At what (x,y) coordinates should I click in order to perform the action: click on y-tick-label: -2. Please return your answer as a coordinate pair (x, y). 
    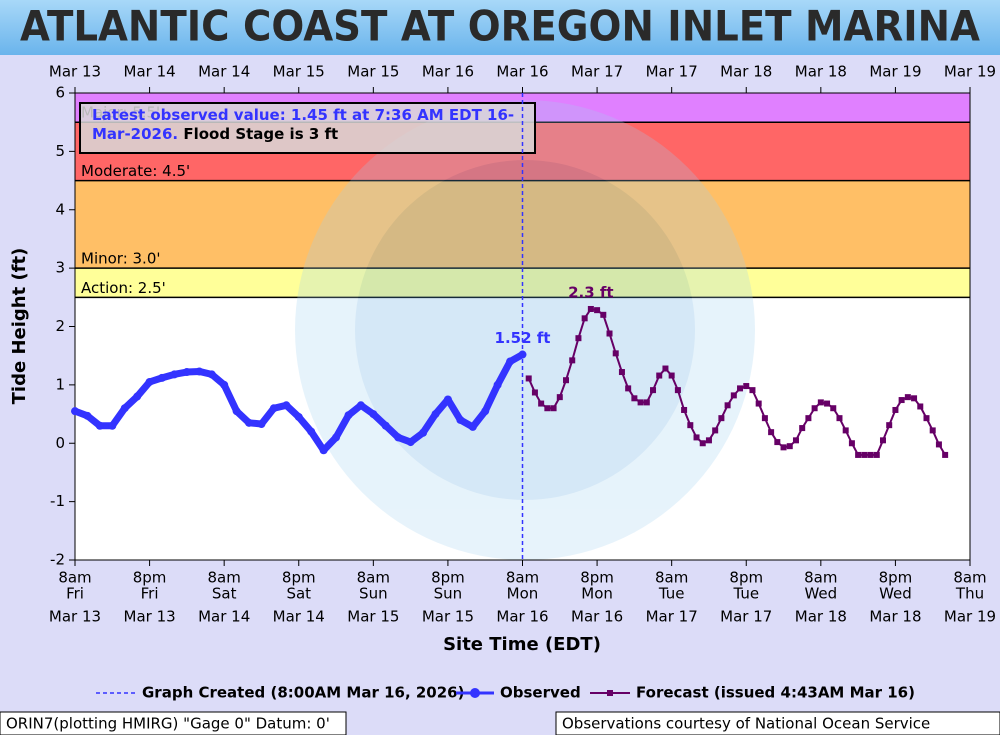
    Looking at the image, I should click on (57, 560).